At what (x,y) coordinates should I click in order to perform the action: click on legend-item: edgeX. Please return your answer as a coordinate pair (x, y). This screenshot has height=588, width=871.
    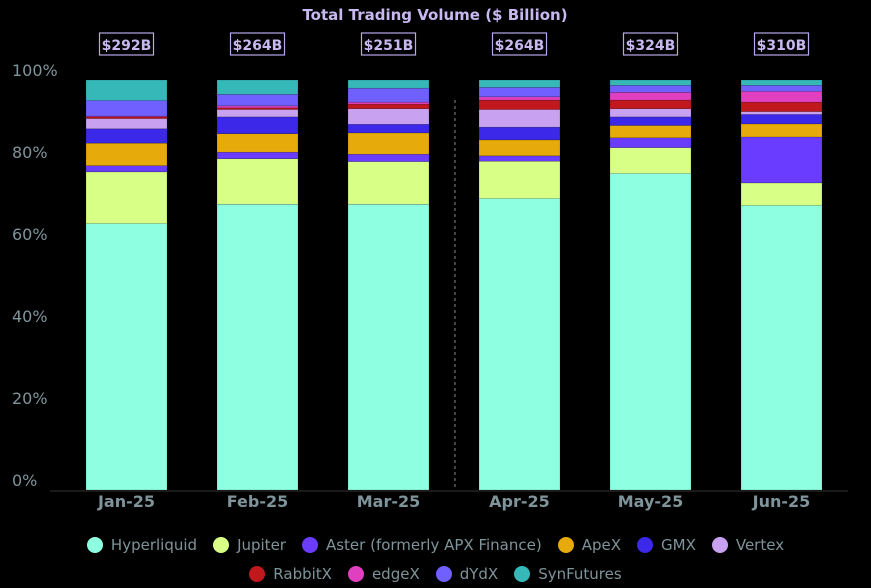
    Looking at the image, I should click on (383, 573).